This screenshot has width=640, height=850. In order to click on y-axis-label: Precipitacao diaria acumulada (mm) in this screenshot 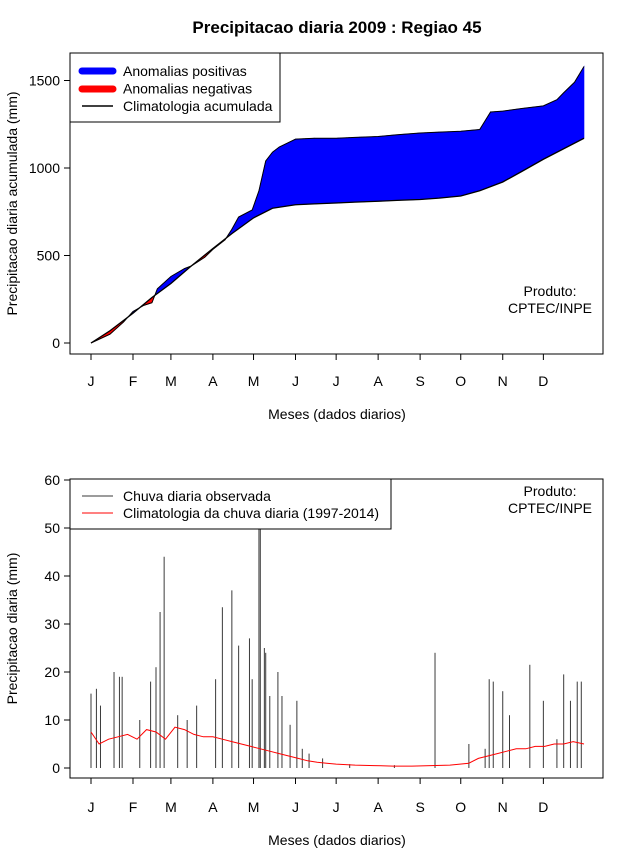, I will do `click(12, 203)`.